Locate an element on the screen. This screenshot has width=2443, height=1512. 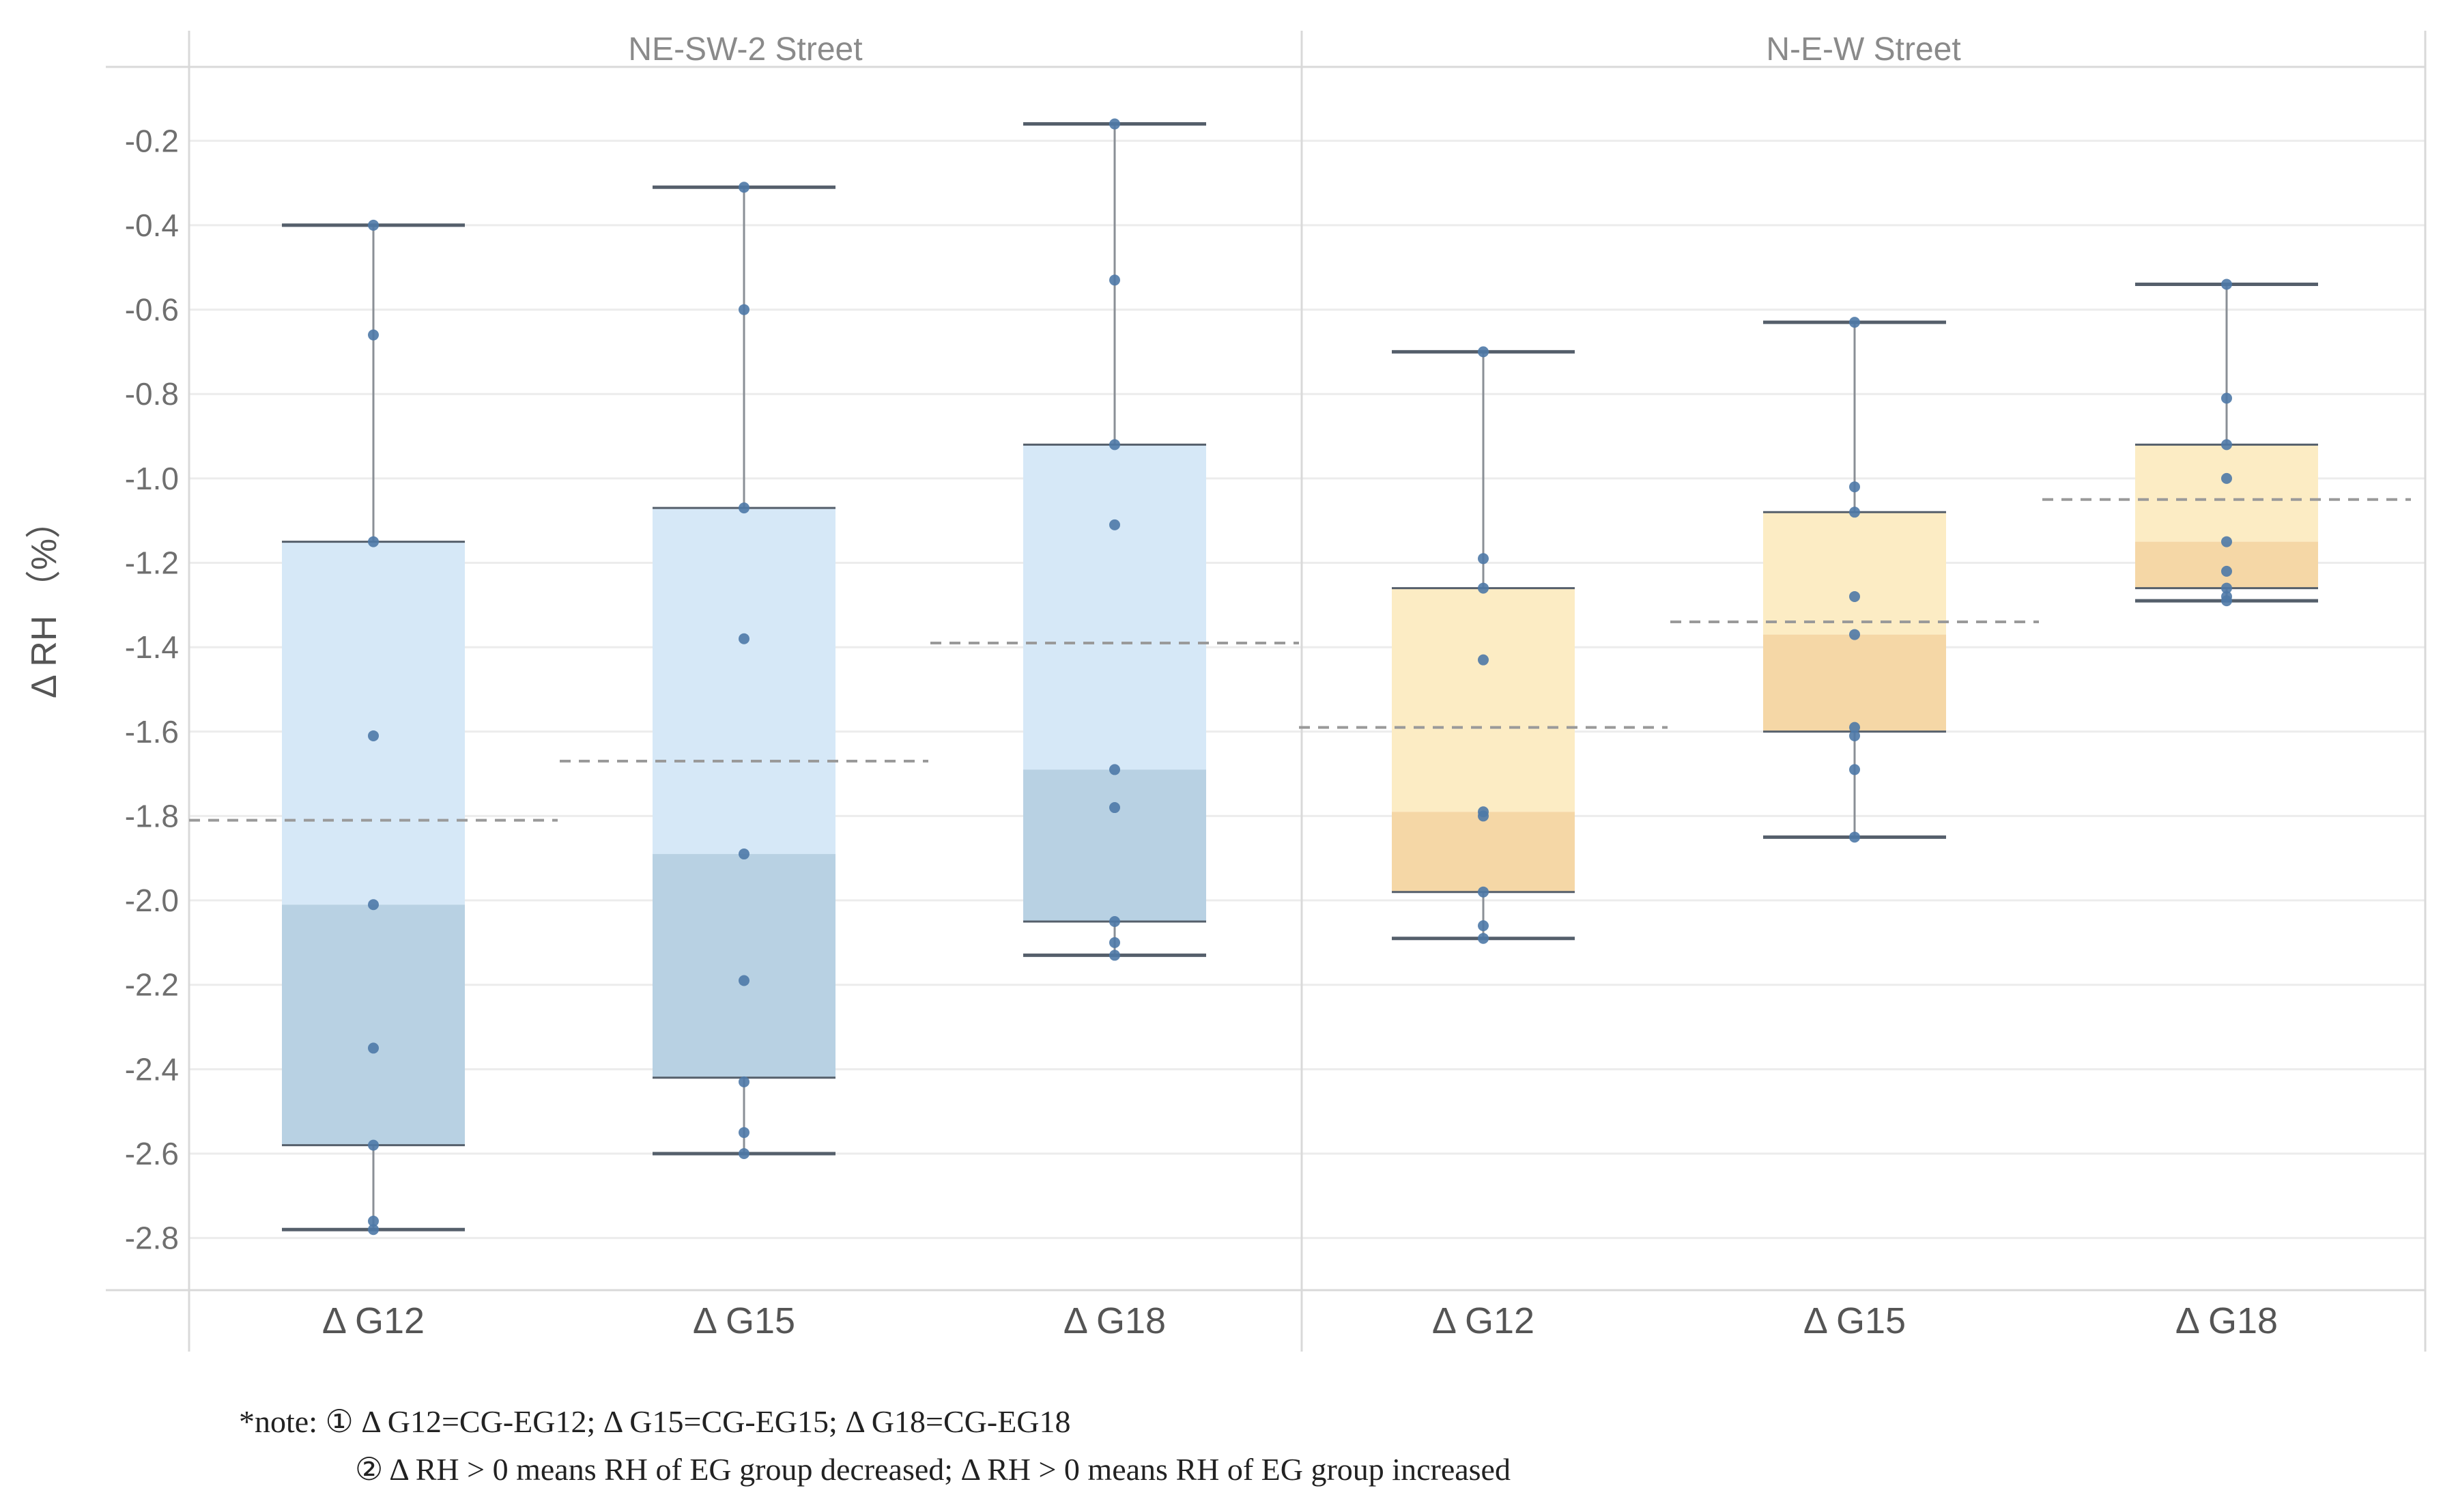
y-tick-label: -2.4 is located at coordinates (152, 1069).